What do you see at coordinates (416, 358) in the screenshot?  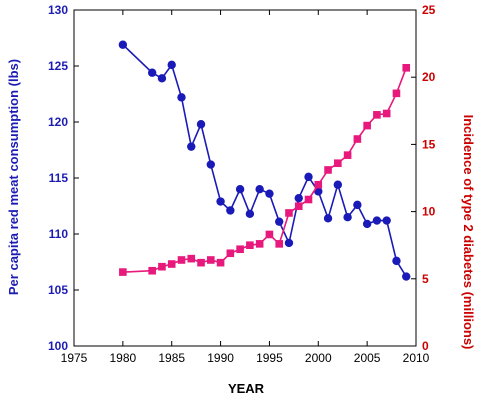 I see `x-tick-label: 2010` at bounding box center [416, 358].